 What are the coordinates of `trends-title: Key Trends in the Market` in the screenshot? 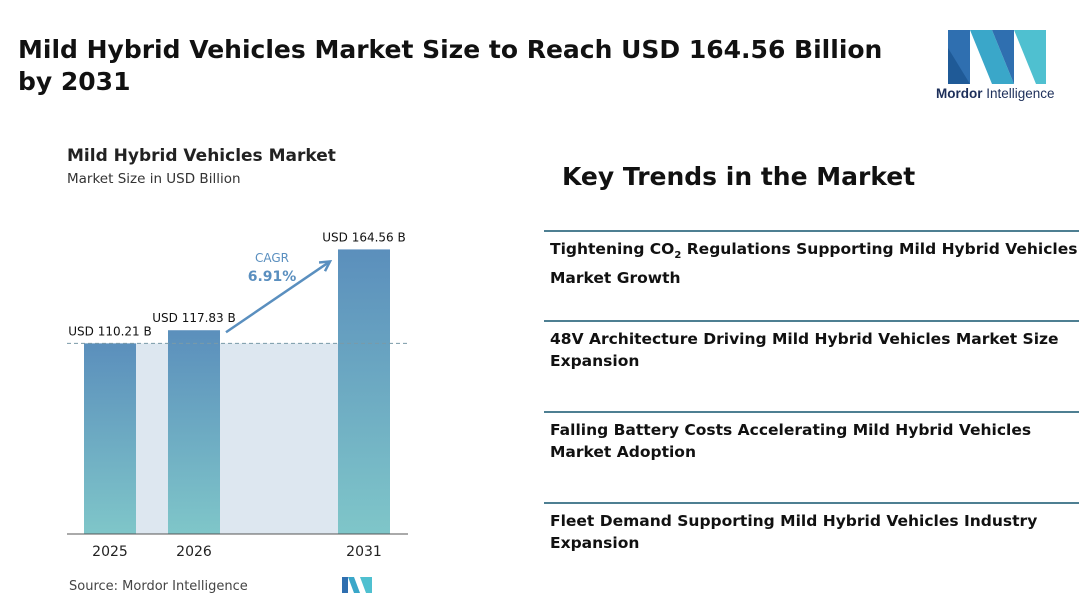 It's located at (739, 176).